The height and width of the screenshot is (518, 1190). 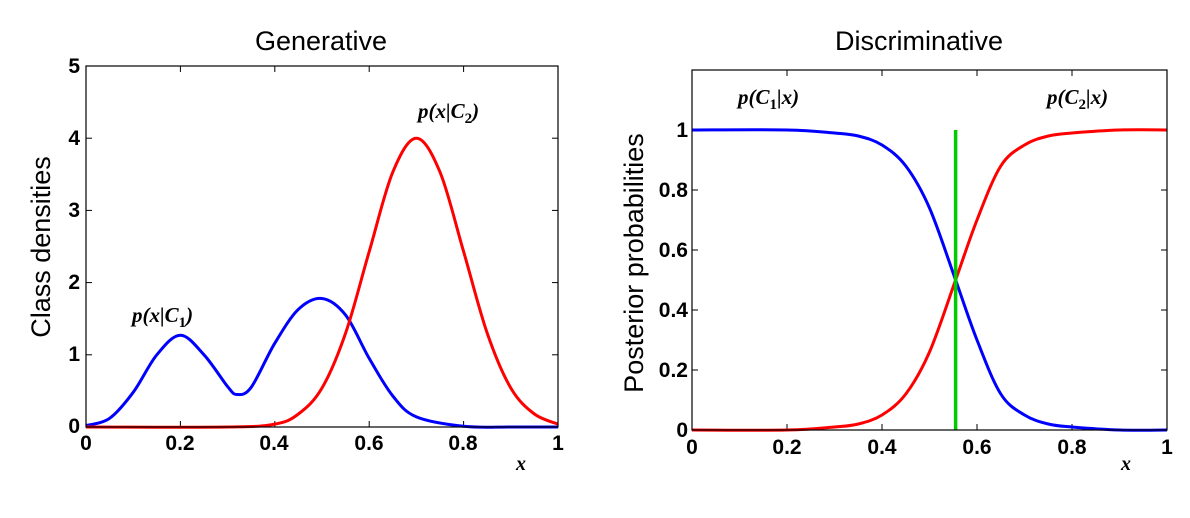 What do you see at coordinates (674, 190) in the screenshot?
I see `discriminative-y-tick: 0.8` at bounding box center [674, 190].